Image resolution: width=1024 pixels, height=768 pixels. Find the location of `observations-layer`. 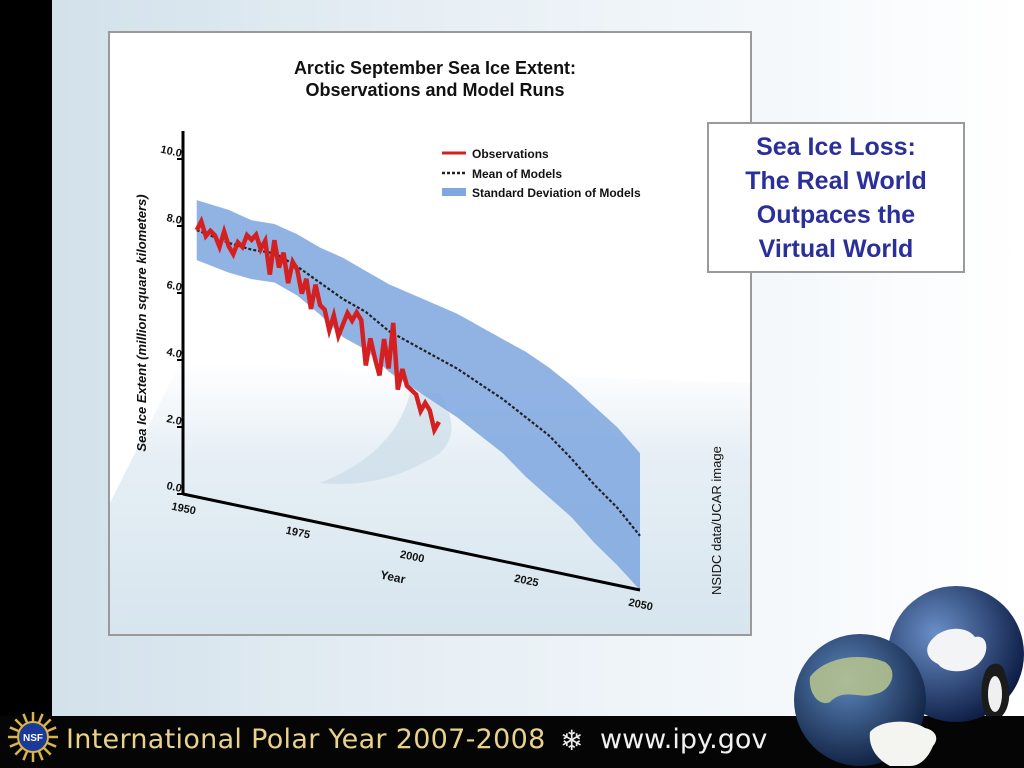

observations-layer is located at coordinates (317, 326).